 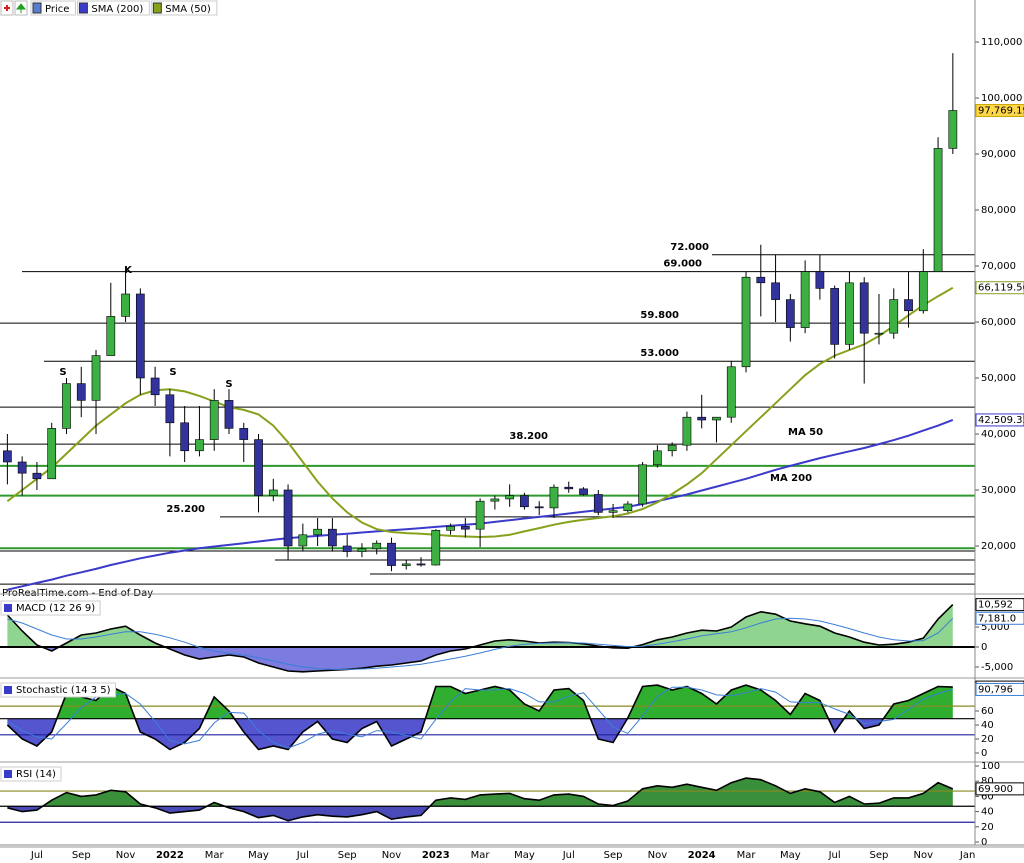 What do you see at coordinates (480, 625) in the screenshot?
I see `area-up` at bounding box center [480, 625].